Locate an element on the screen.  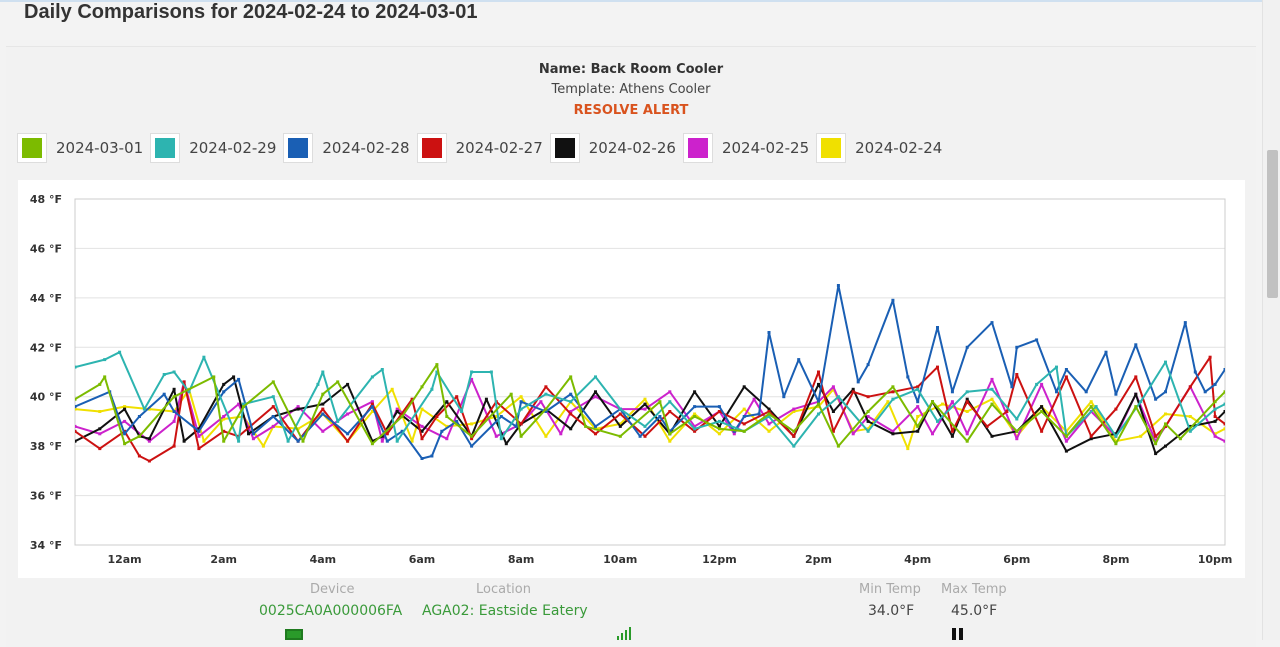
legend-item: 2024-02-24 is located at coordinates (879, 148).